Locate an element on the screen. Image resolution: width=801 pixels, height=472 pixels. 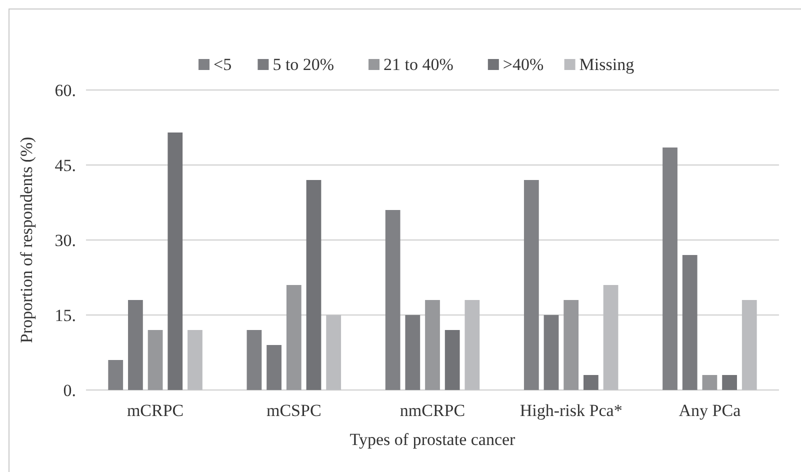
x-tick-label: Any PCa is located at coordinates (710, 410).